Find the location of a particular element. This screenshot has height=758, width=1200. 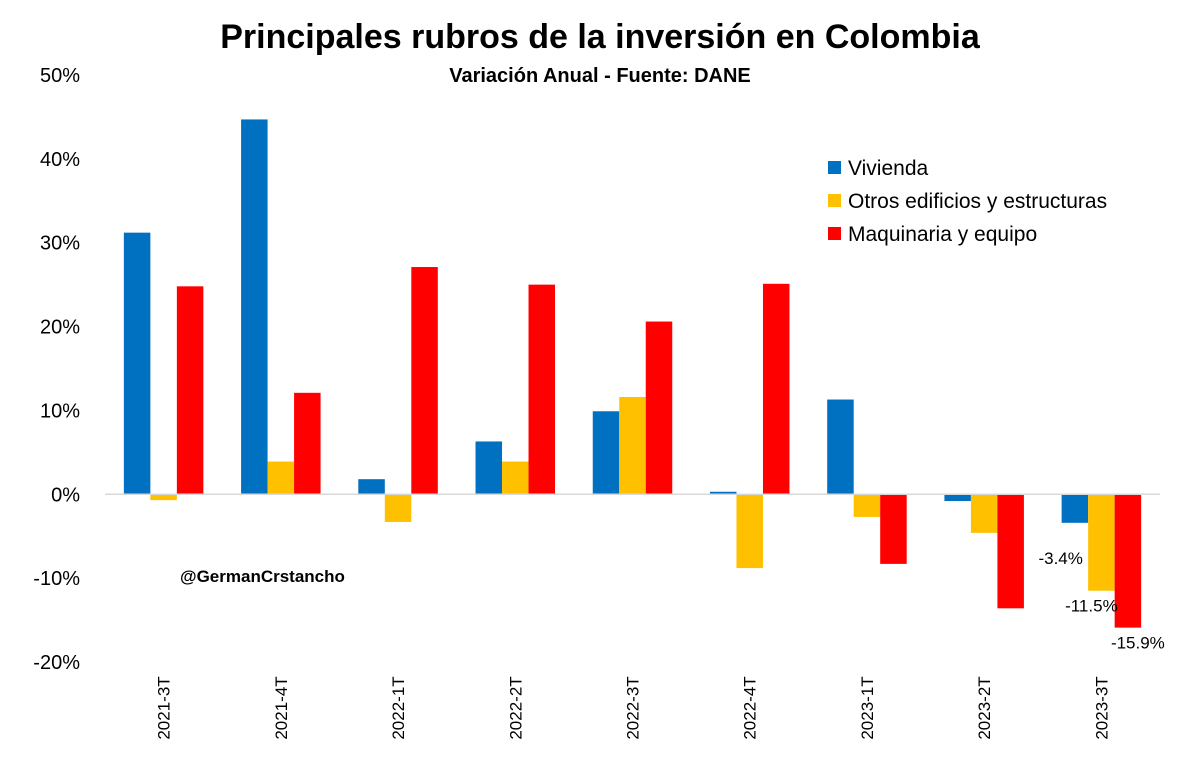

bar-2-2023-2T is located at coordinates (984, 513).